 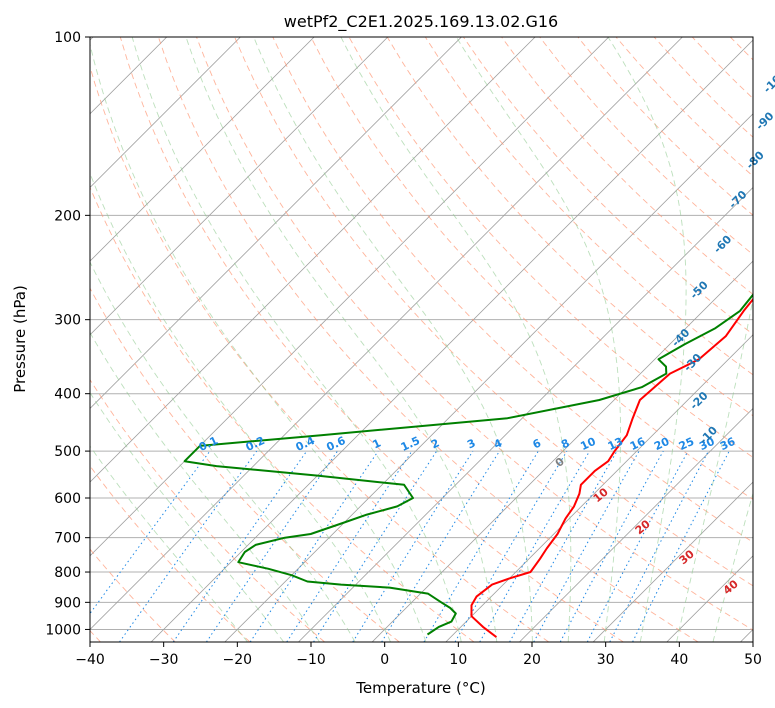 I want to click on y-tick-label: 900, so click(x=67, y=603).